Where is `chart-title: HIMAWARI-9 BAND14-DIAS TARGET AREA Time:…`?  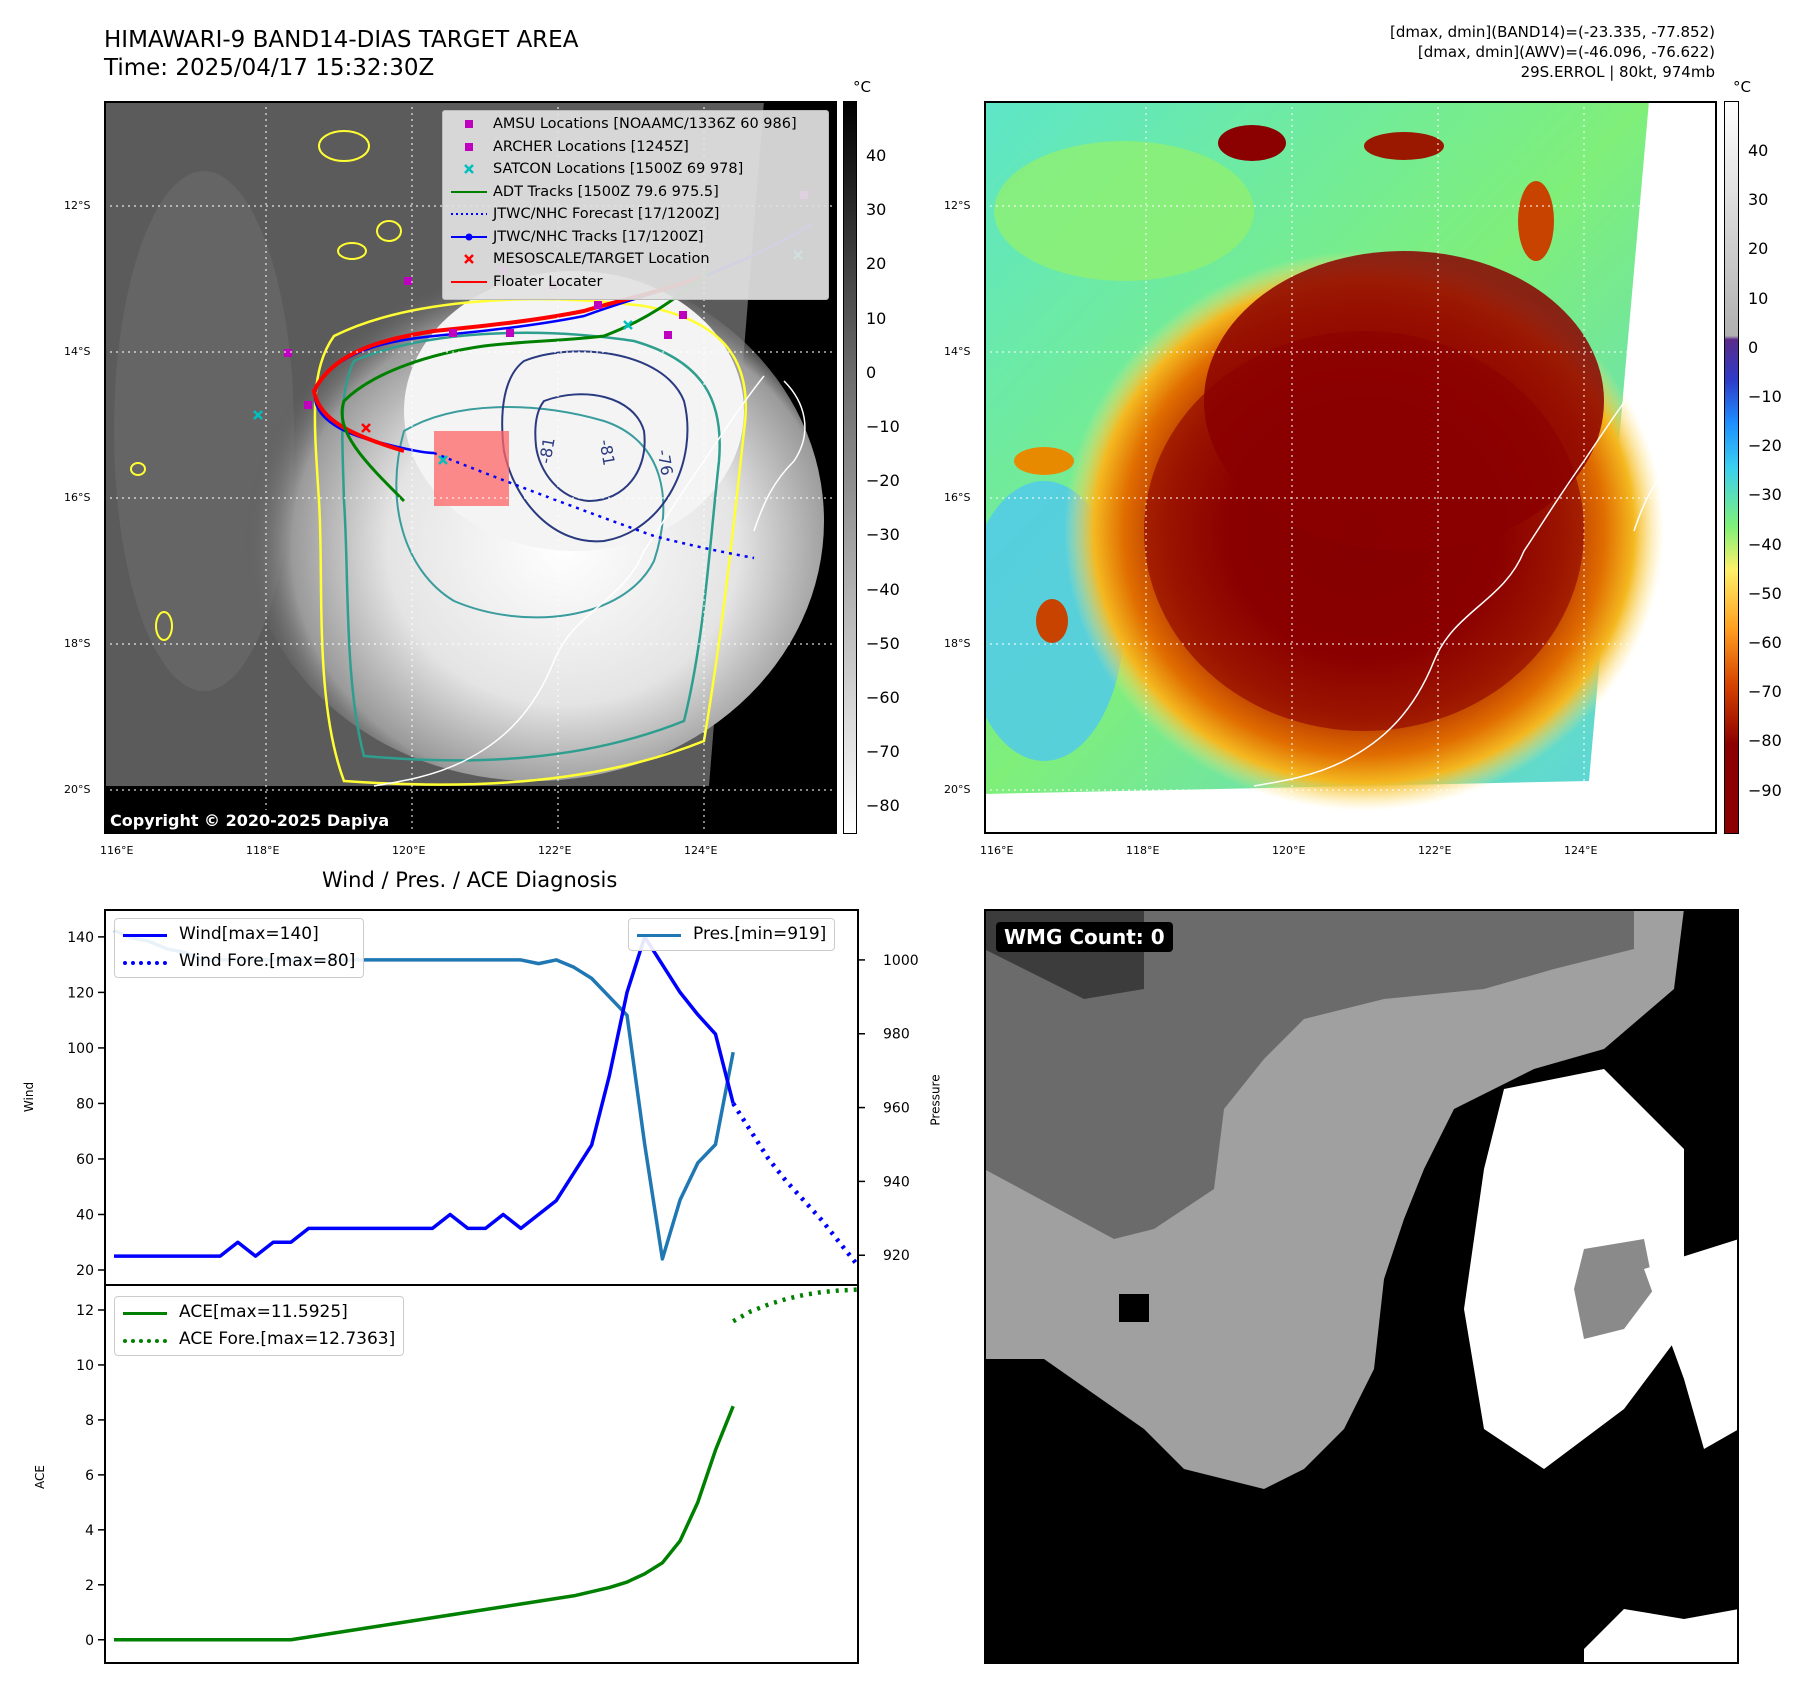 chart-title: HIMAWARI-9 BAND14-DIAS TARGET AREA Time:… is located at coordinates (341, 54).